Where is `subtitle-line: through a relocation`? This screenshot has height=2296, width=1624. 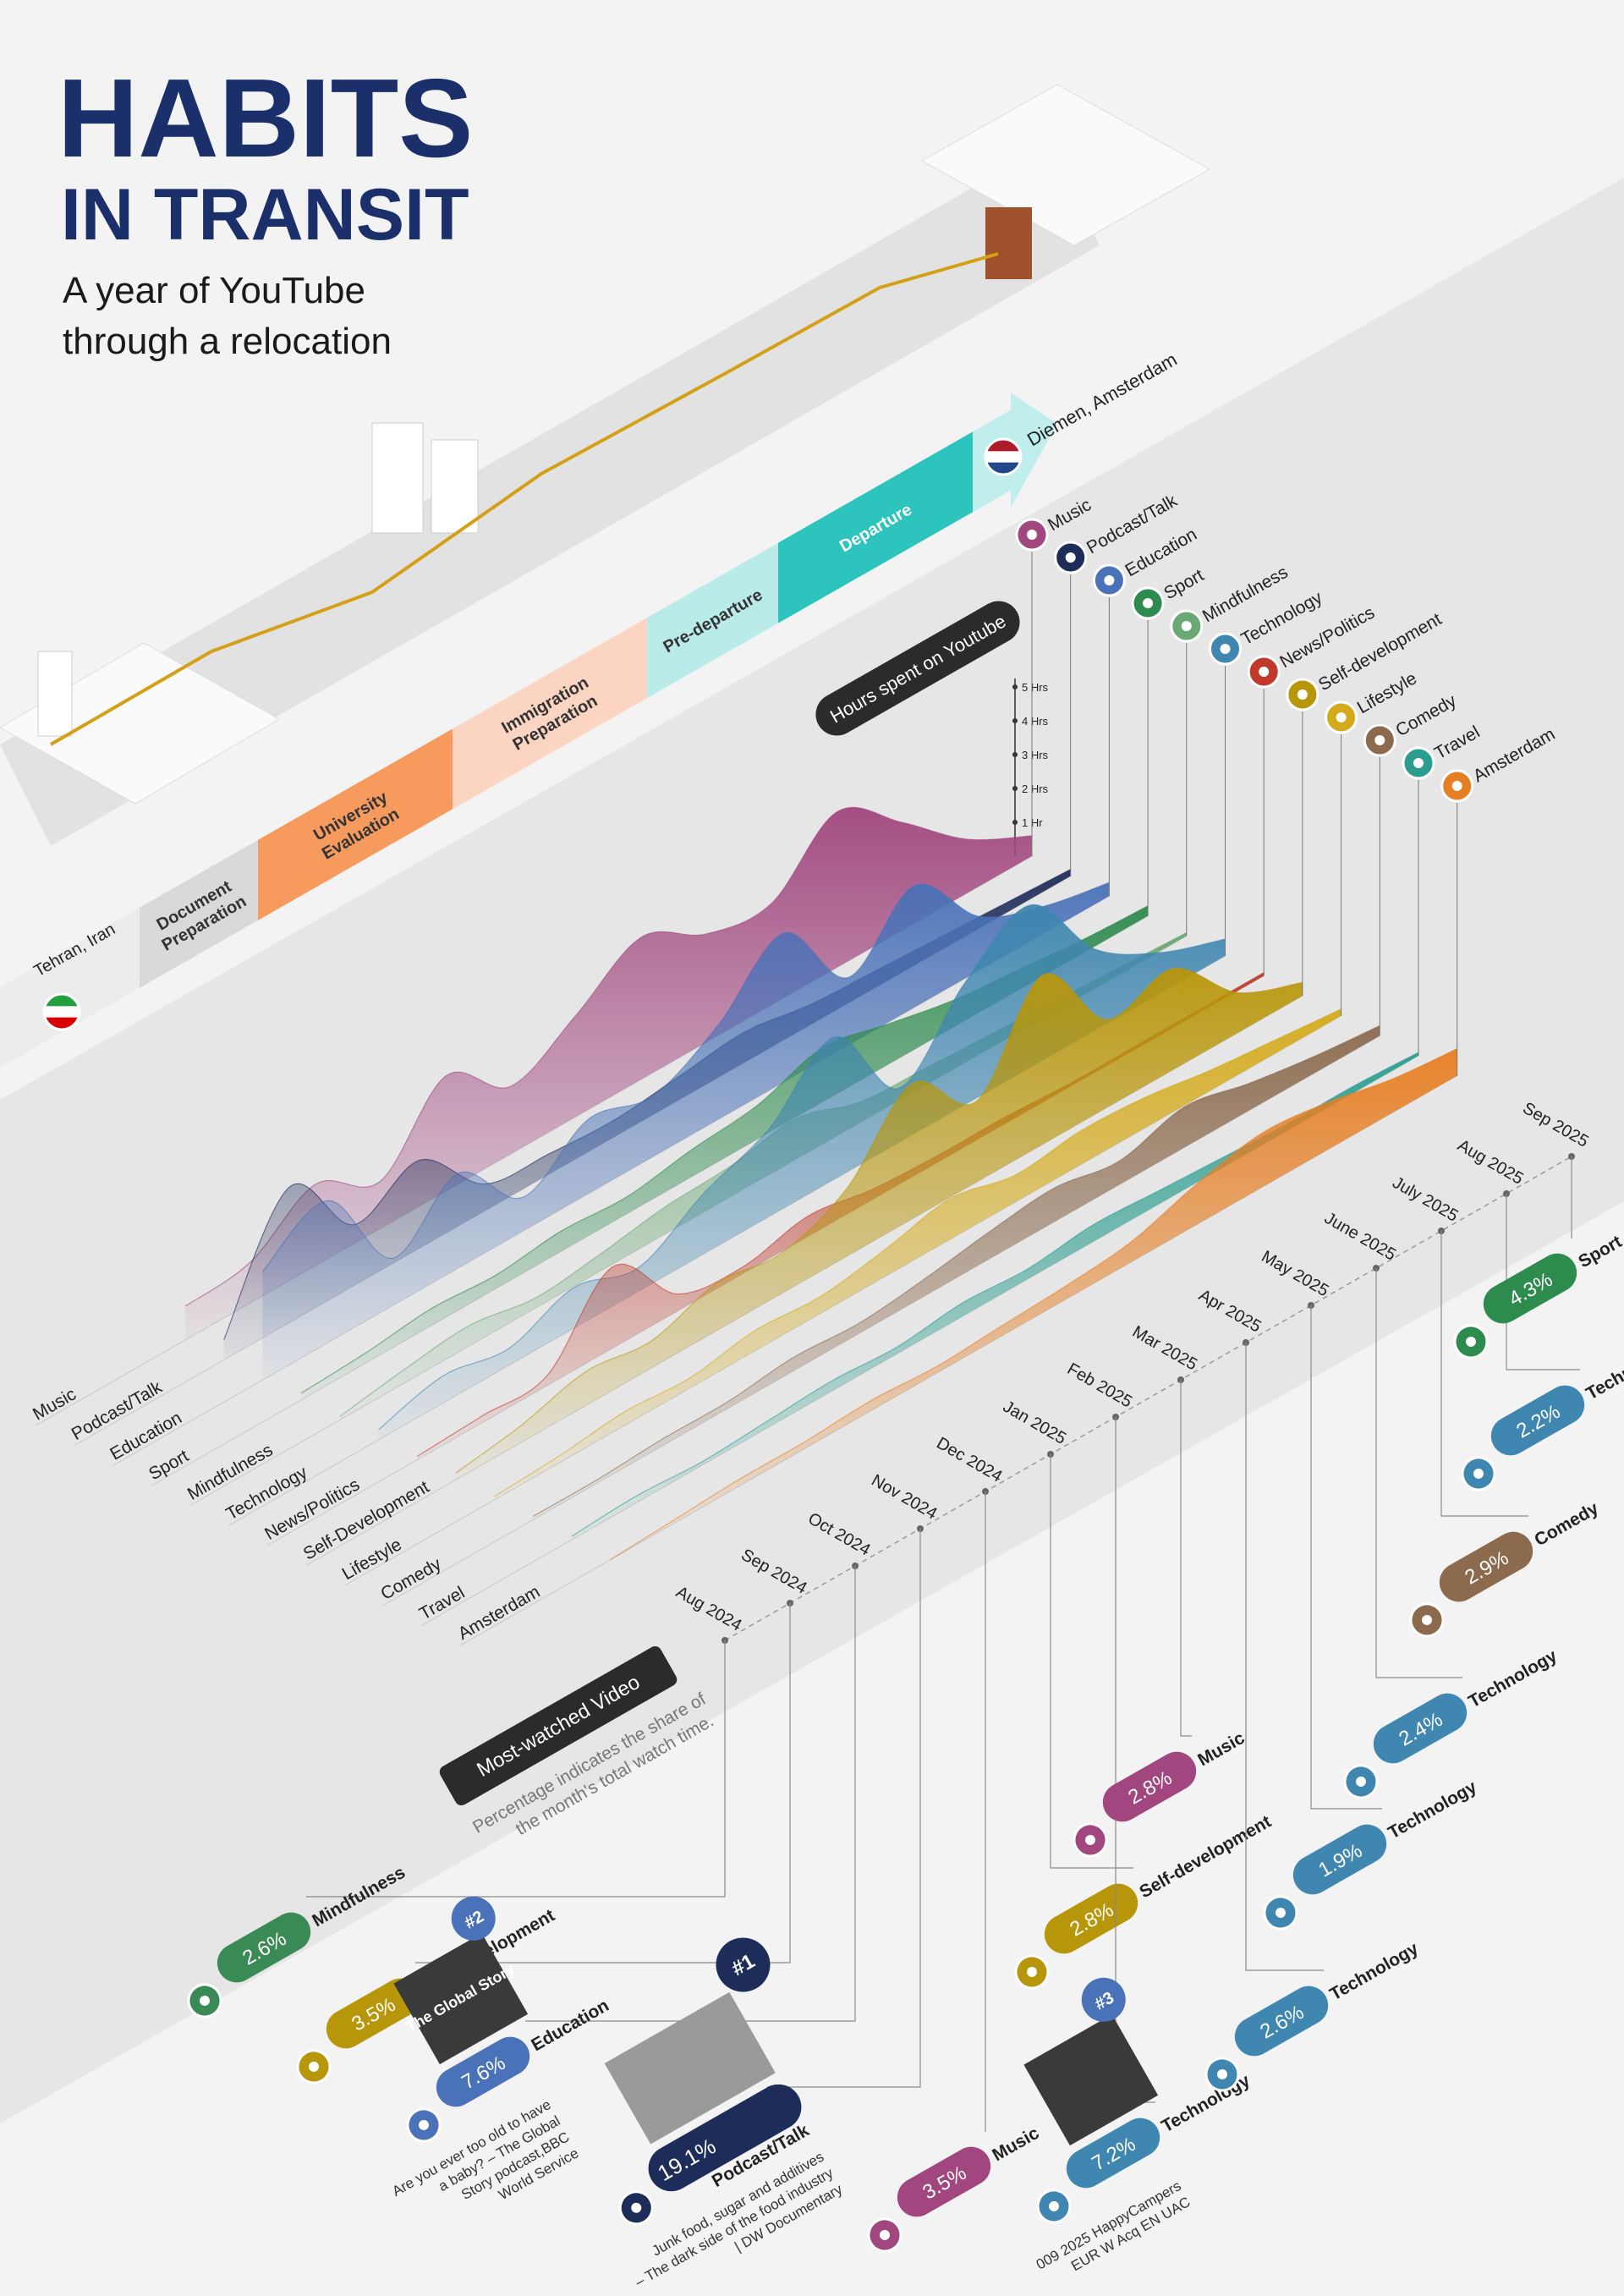 subtitle-line: through a relocation is located at coordinates (228, 341).